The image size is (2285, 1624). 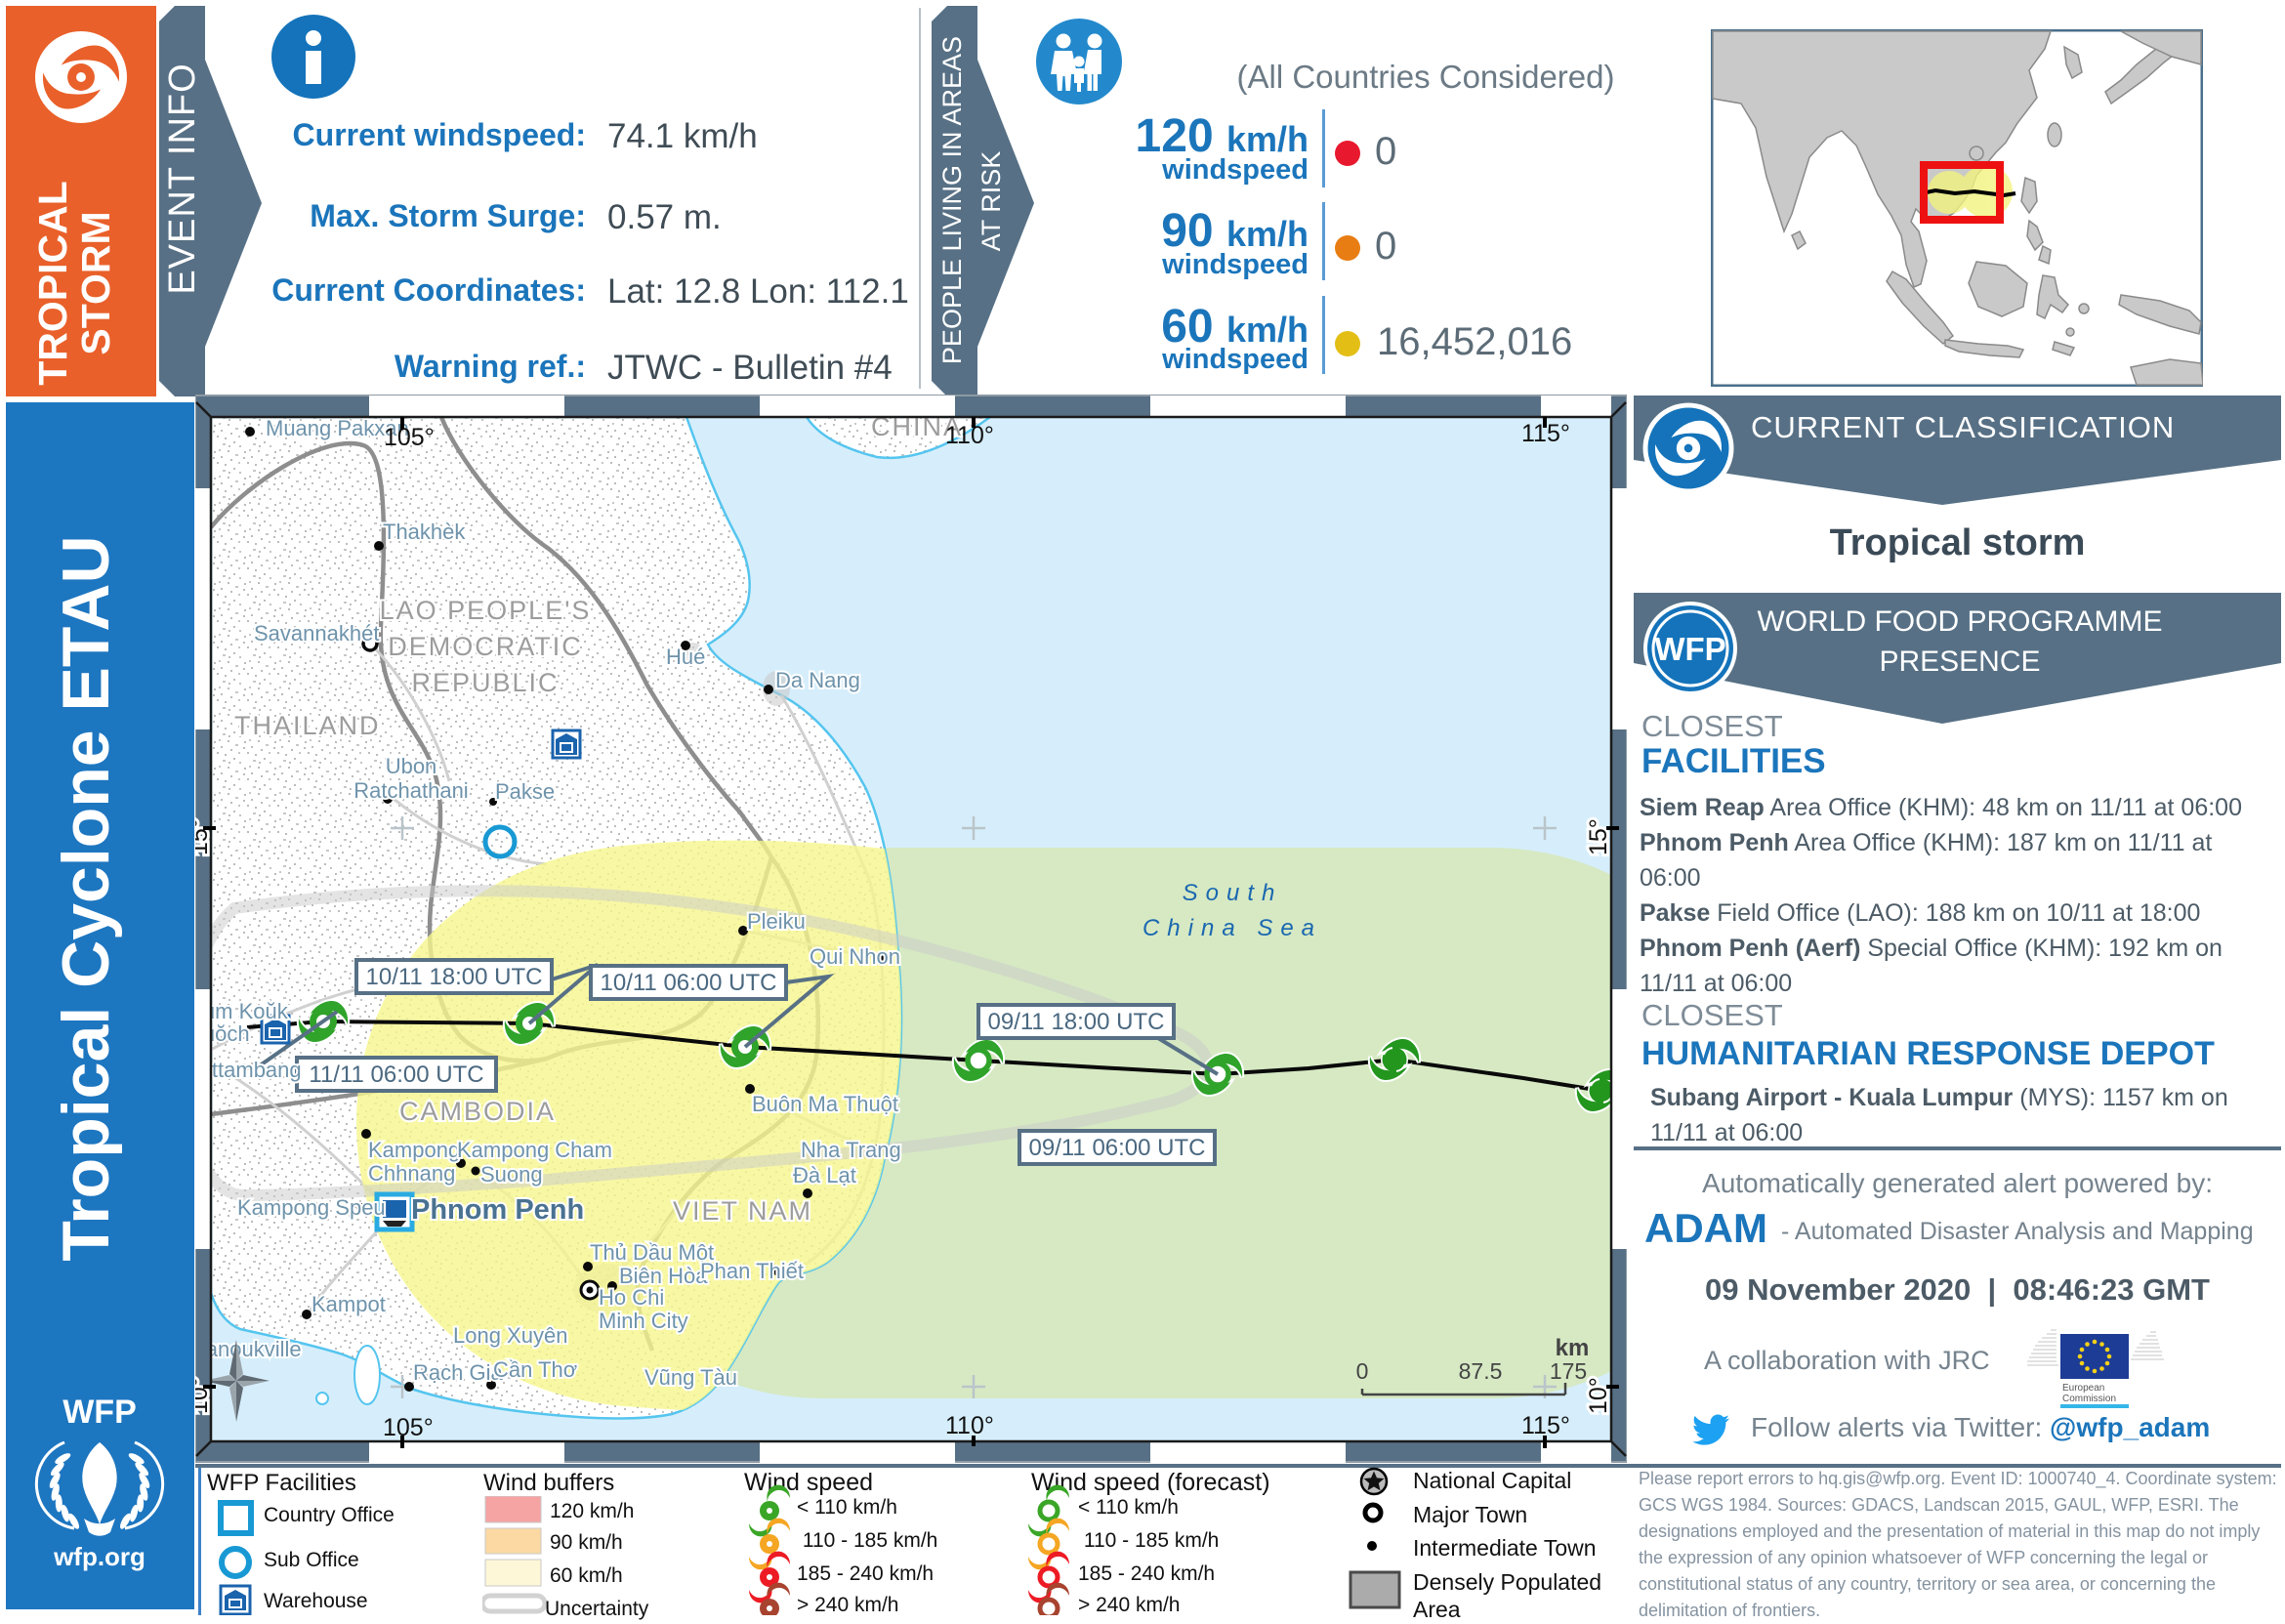 I want to click on svg-text: Rạch Giá, so click(x=458, y=1373).